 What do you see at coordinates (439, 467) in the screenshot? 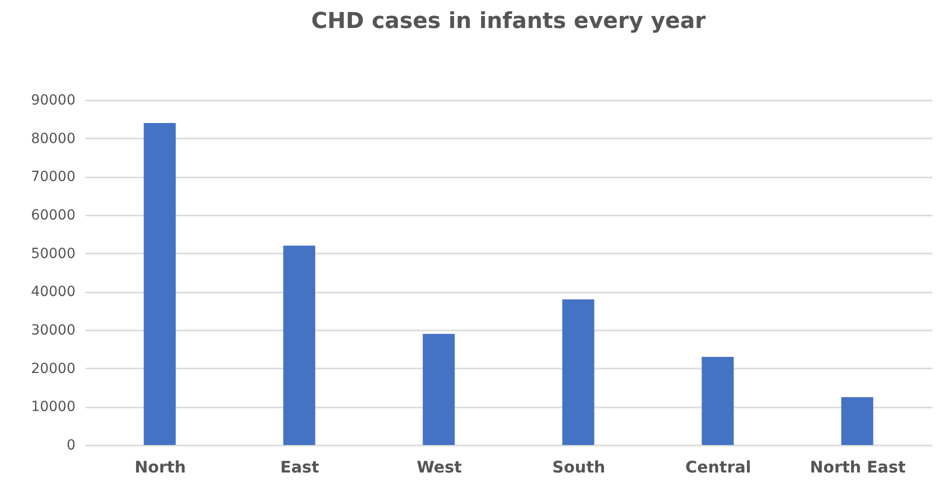
I see `x-tick-label: West` at bounding box center [439, 467].